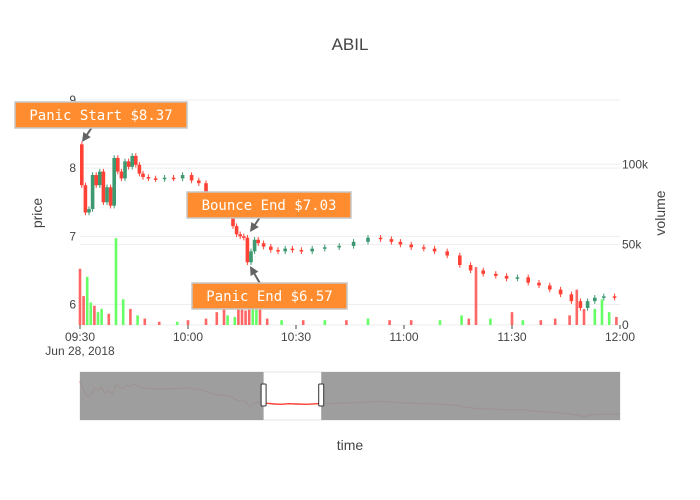 This screenshot has width=700, height=500. What do you see at coordinates (296, 337) in the screenshot?
I see `time-tick-label: 10:30` at bounding box center [296, 337].